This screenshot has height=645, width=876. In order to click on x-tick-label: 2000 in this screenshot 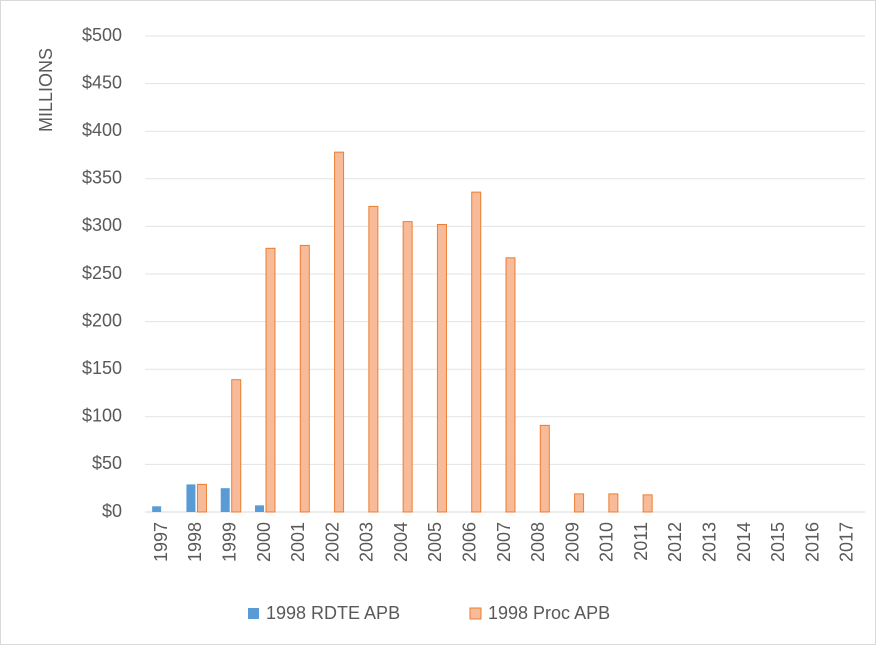, I will do `click(264, 542)`.